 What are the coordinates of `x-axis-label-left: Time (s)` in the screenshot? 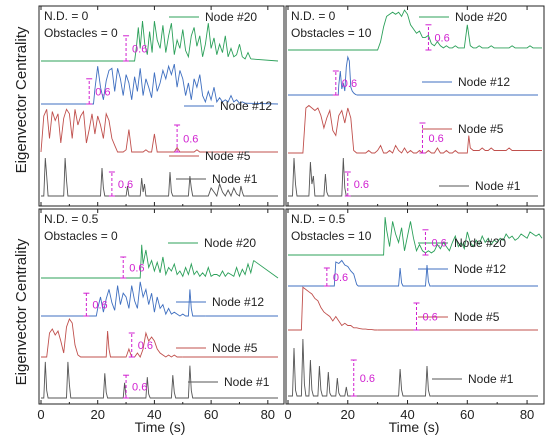 It's located at (160, 427).